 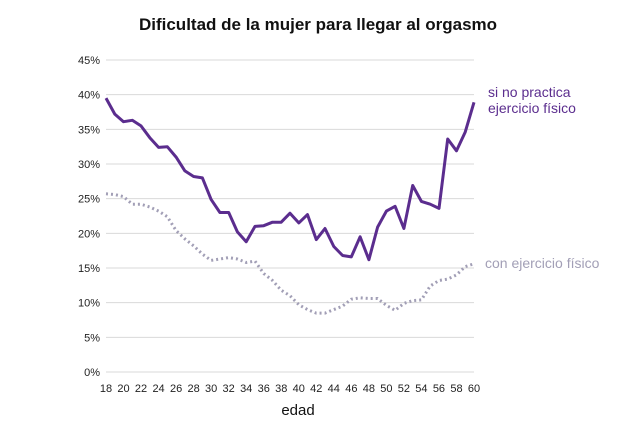 What do you see at coordinates (246, 389) in the screenshot?
I see `x-tick-label: 34` at bounding box center [246, 389].